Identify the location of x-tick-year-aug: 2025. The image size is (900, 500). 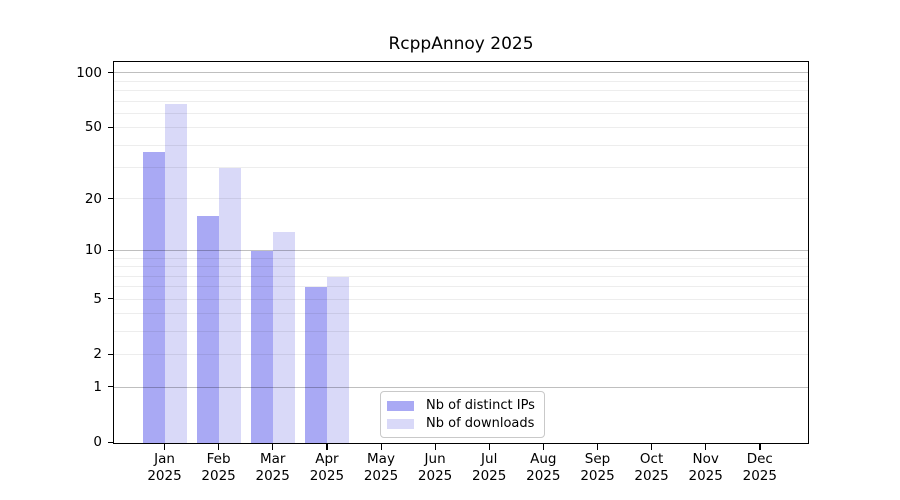
(543, 475).